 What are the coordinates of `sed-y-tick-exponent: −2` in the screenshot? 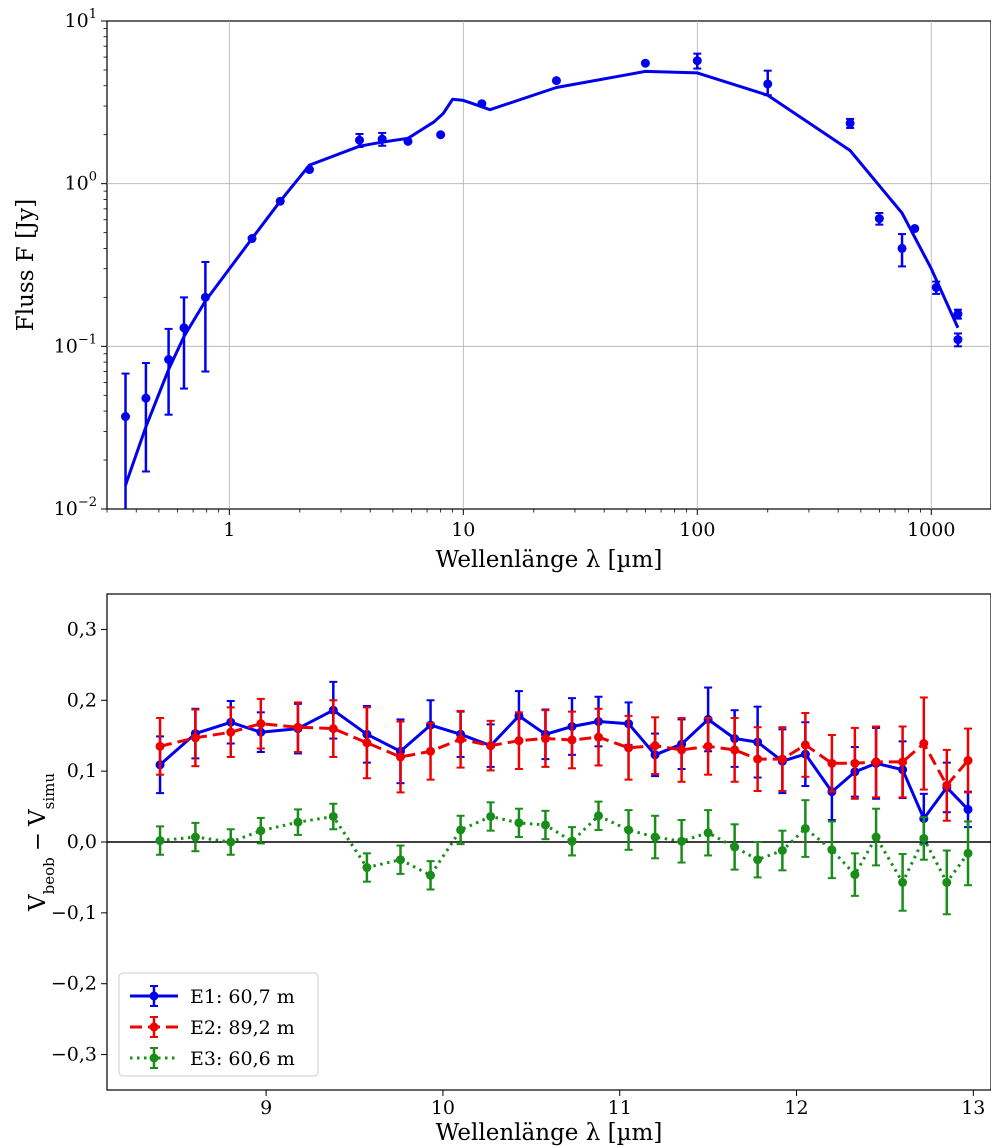 It's located at (87, 502).